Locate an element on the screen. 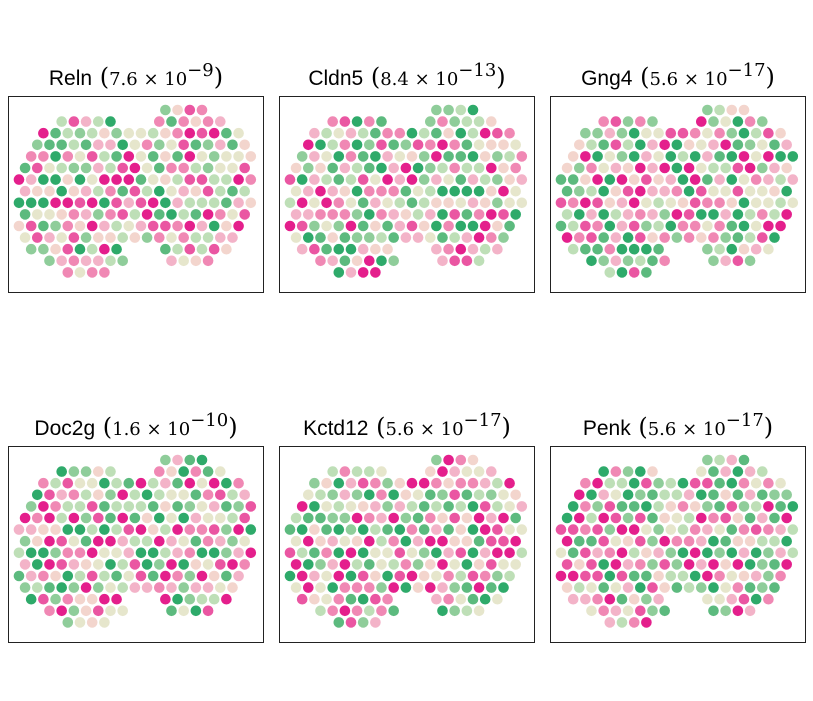 This screenshot has height=701, width=813. panel-cldn5: Cldn5 (8.4 × 10−13) is located at coordinates (407, 176).